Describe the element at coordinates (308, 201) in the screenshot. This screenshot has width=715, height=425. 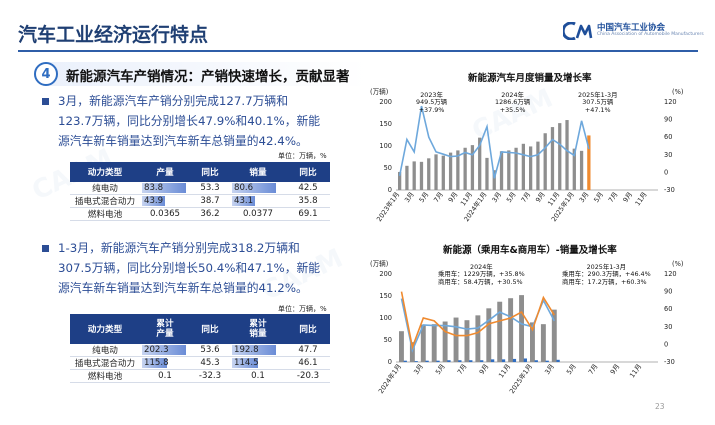
I see `table-cell: 35.8` at that location.